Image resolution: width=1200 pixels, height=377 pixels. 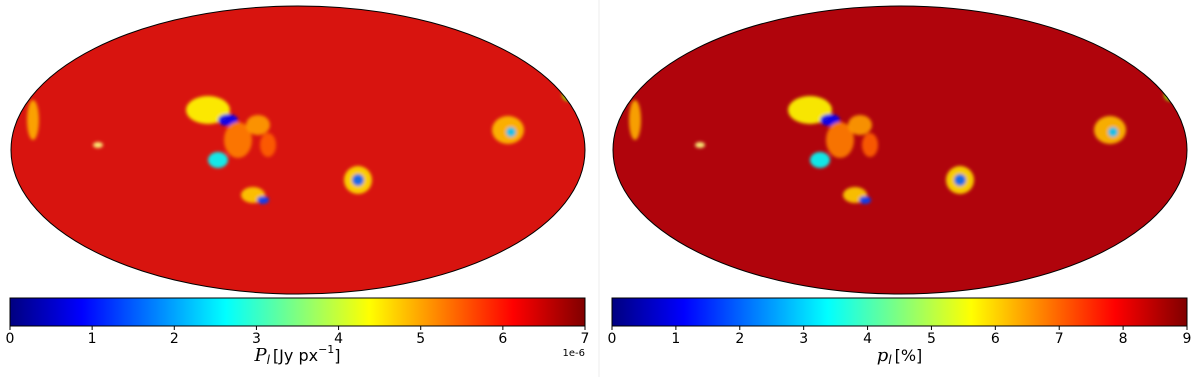 I want to click on colorbar-tick-label: 9, so click(x=1187, y=339).